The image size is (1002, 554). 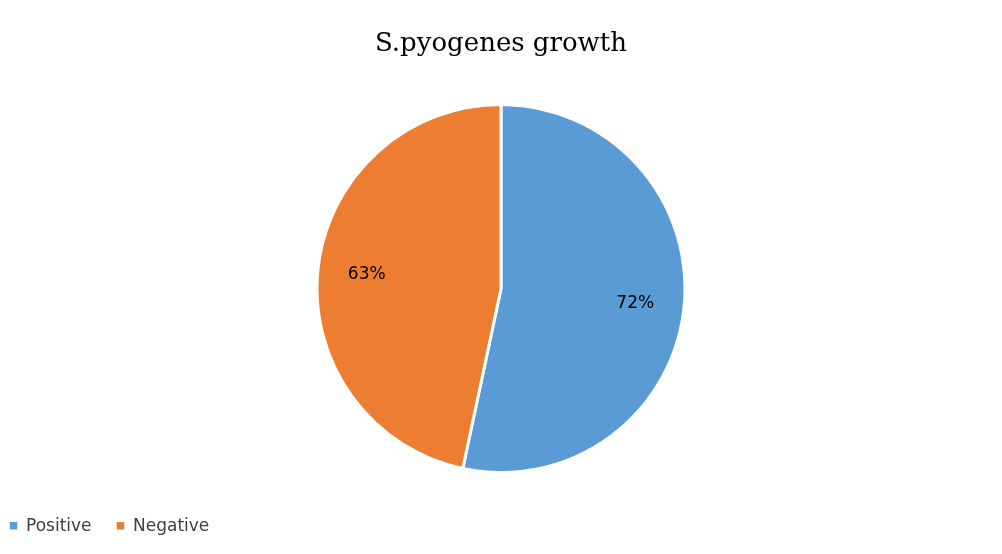 I want to click on data-label: 63%, so click(x=366, y=273).